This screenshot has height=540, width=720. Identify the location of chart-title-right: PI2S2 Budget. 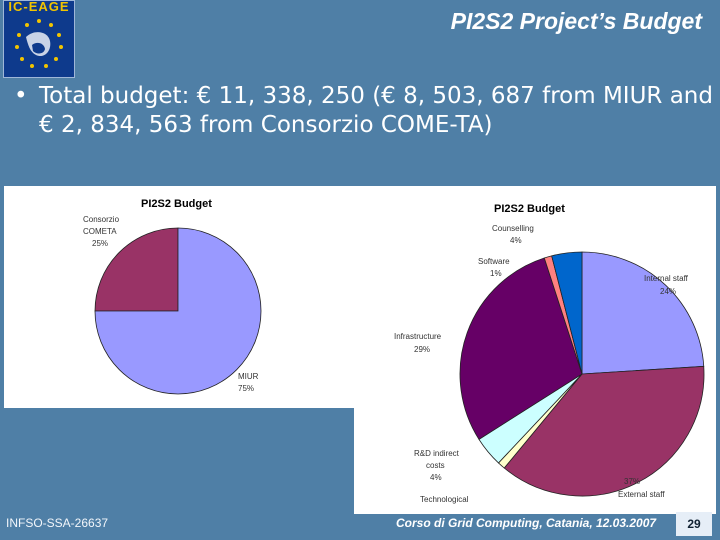
(529, 209).